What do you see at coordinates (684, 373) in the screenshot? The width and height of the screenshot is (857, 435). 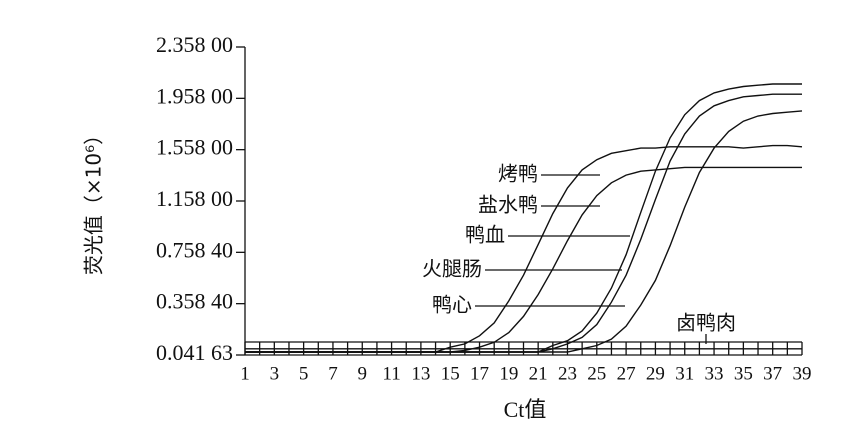 I see `x-tick-label: 31` at bounding box center [684, 373].